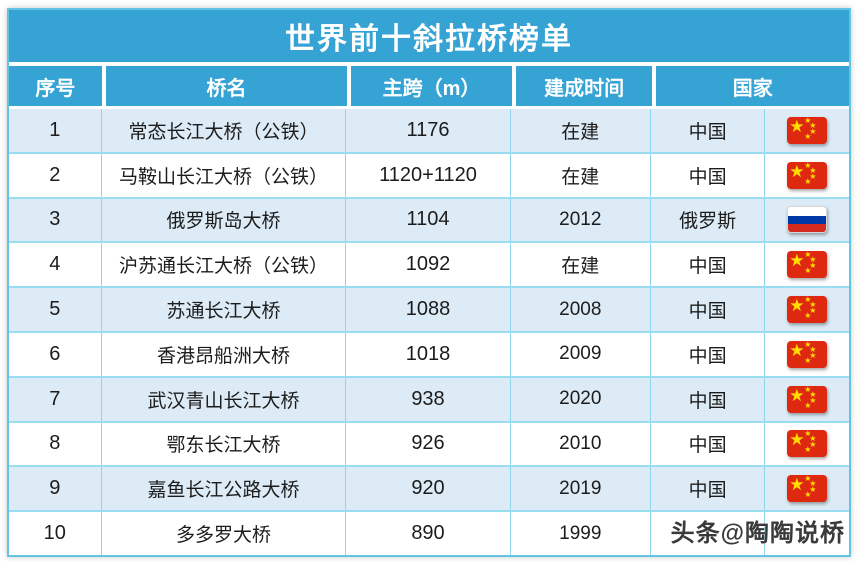  I want to click on main-span-cell: 926, so click(428, 444).